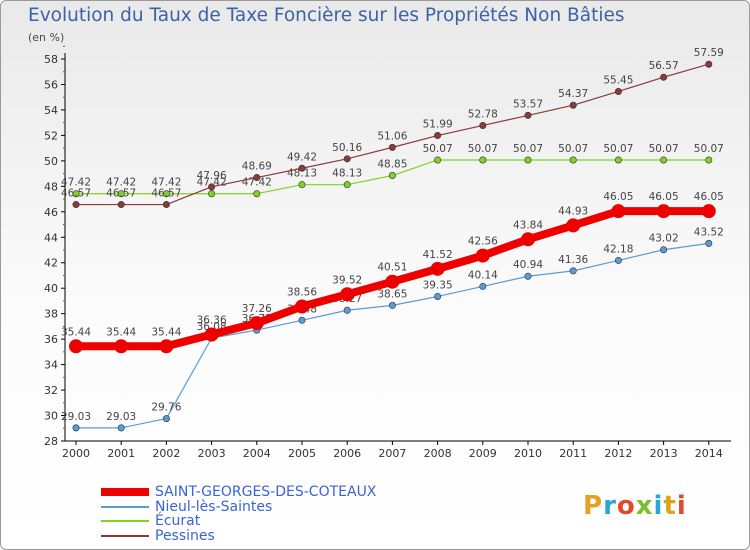 This screenshot has height=550, width=750. What do you see at coordinates (573, 260) in the screenshot?
I see `data-label: 41.36` at bounding box center [573, 260].